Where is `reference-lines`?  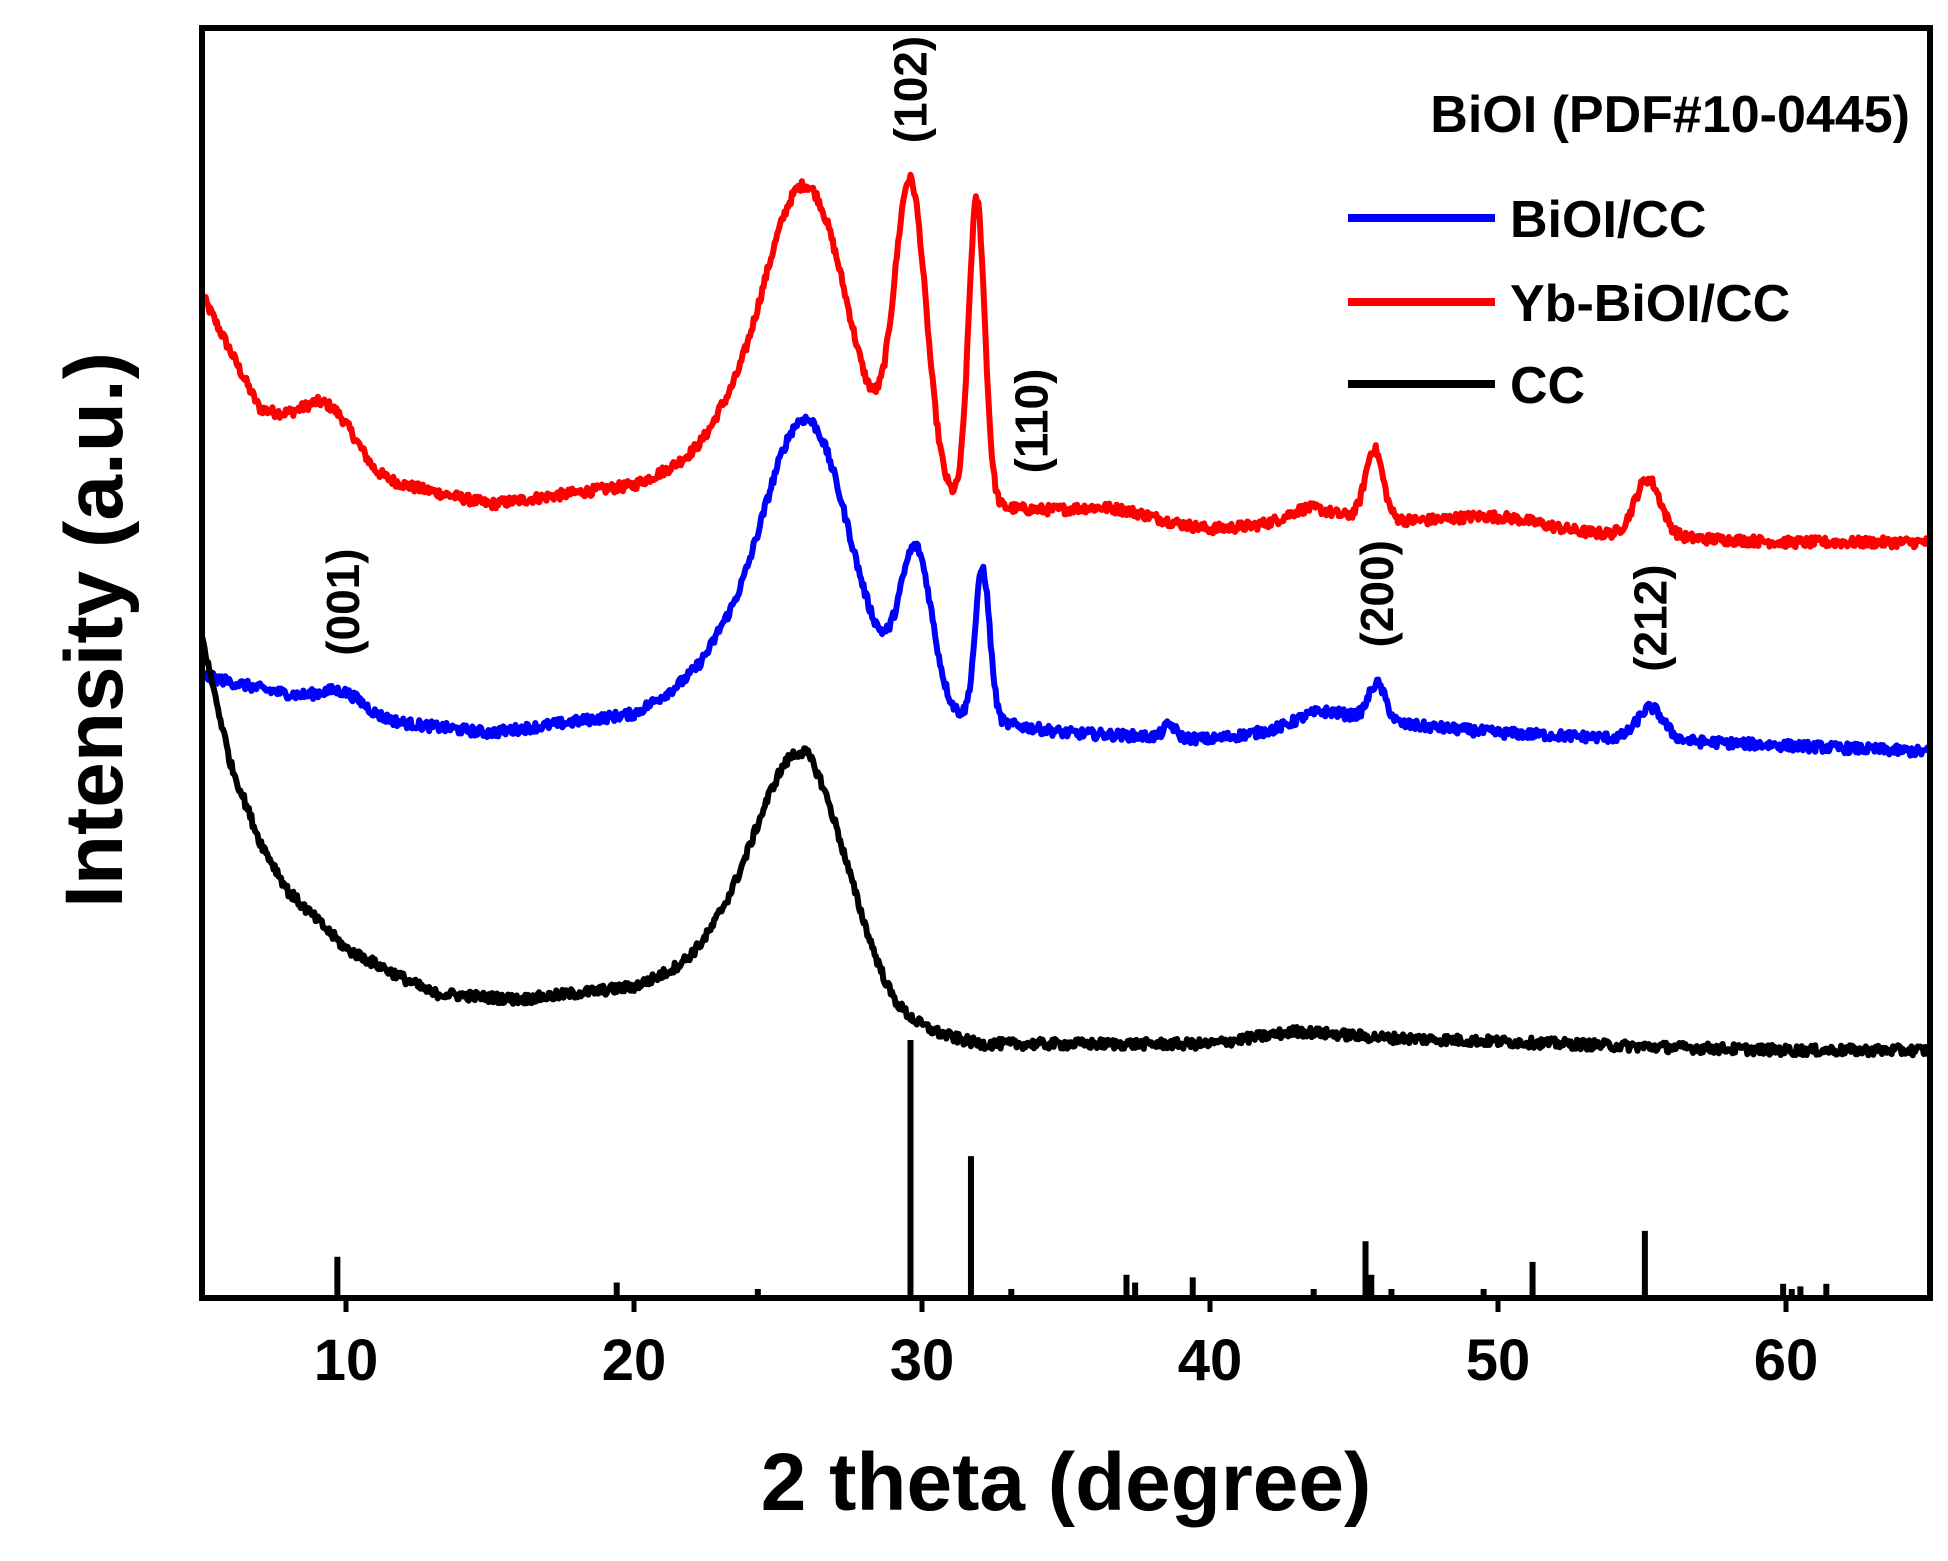 reference-lines is located at coordinates (1082, 1169).